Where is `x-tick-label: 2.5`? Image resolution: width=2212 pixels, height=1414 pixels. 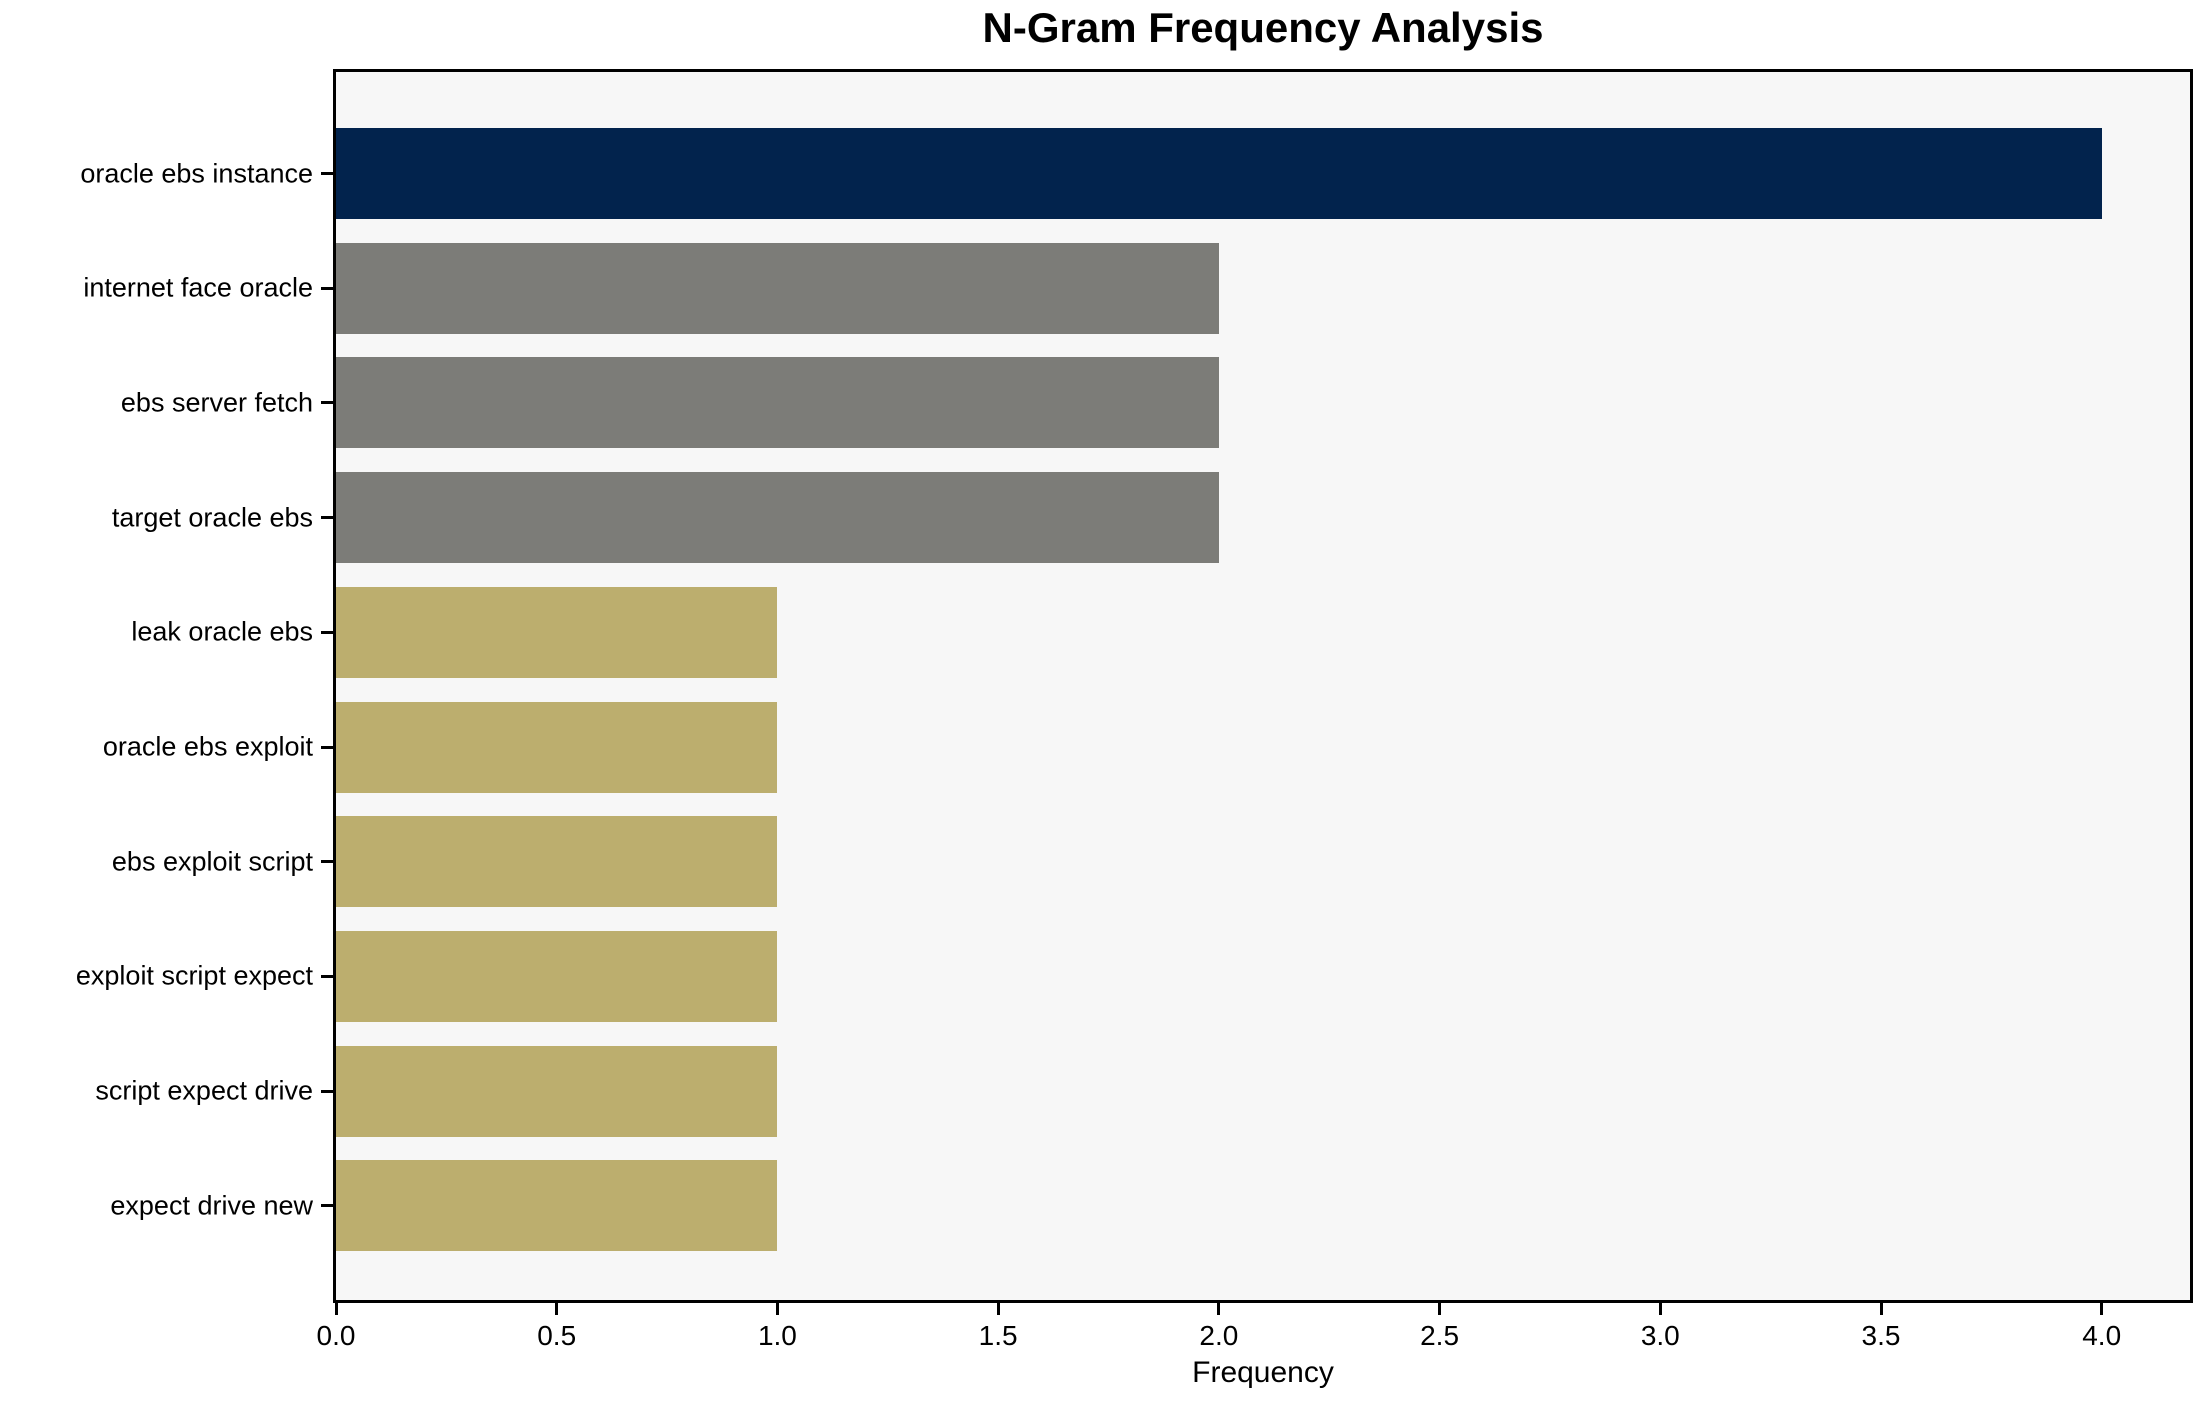 x-tick-label: 2.5 is located at coordinates (1440, 1335).